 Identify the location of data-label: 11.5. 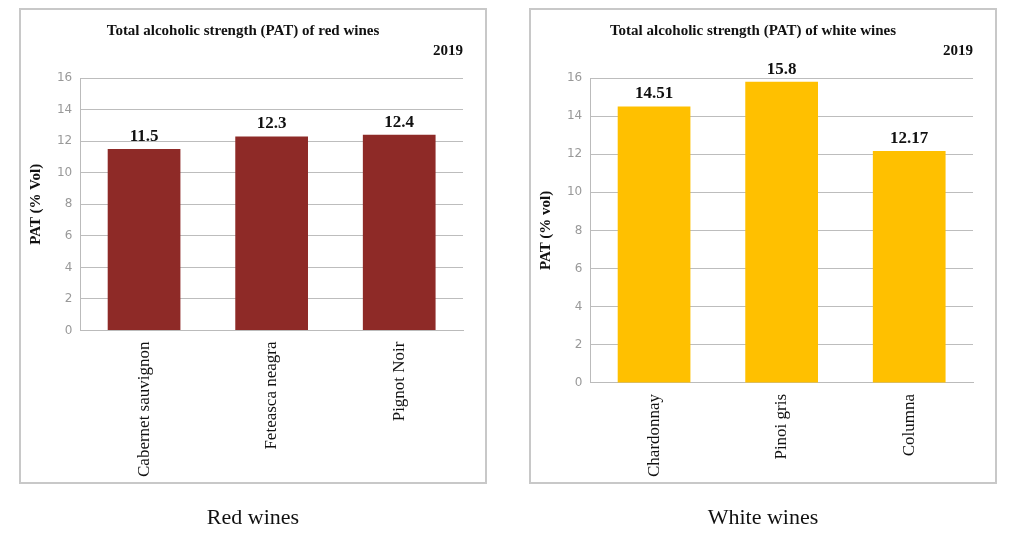
(144, 135).